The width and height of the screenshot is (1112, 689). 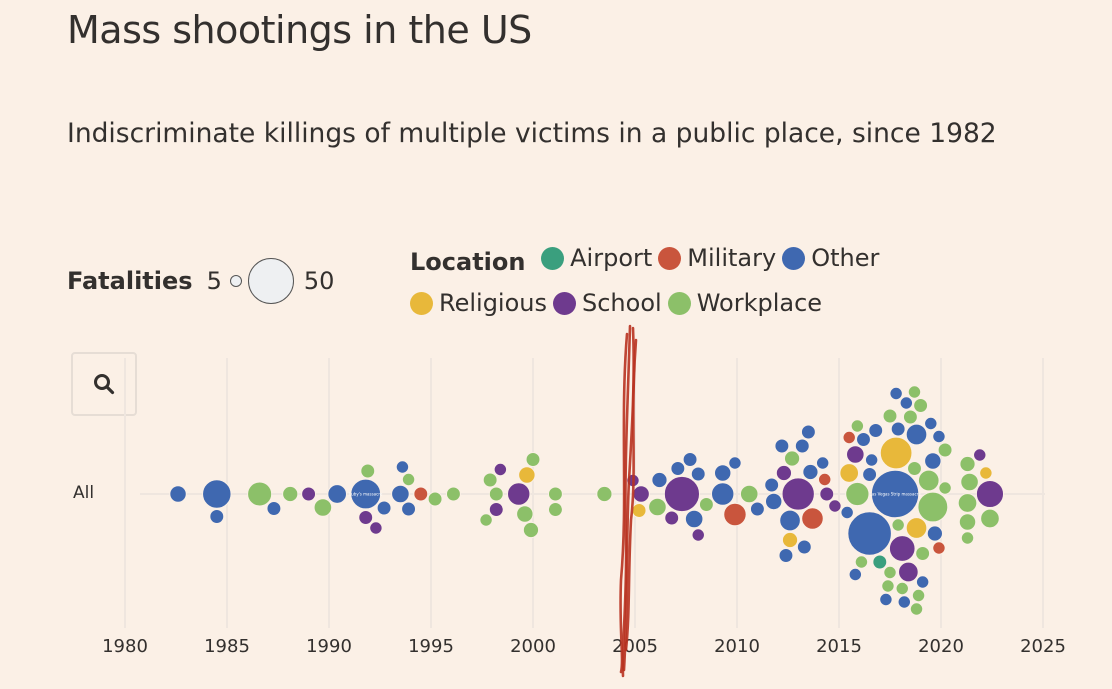 What do you see at coordinates (732, 258) in the screenshot?
I see `legend-item-label: Military` at bounding box center [732, 258].